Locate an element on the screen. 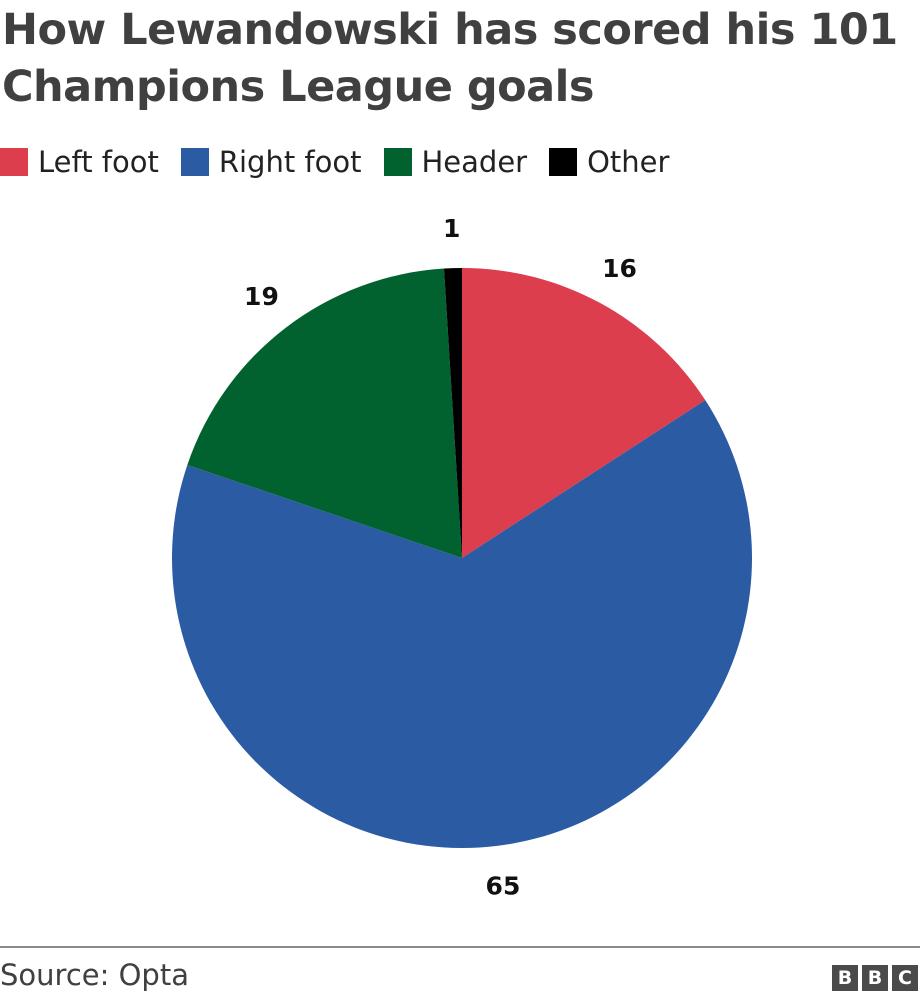  source-note: Source: Opta is located at coordinates (94, 975).